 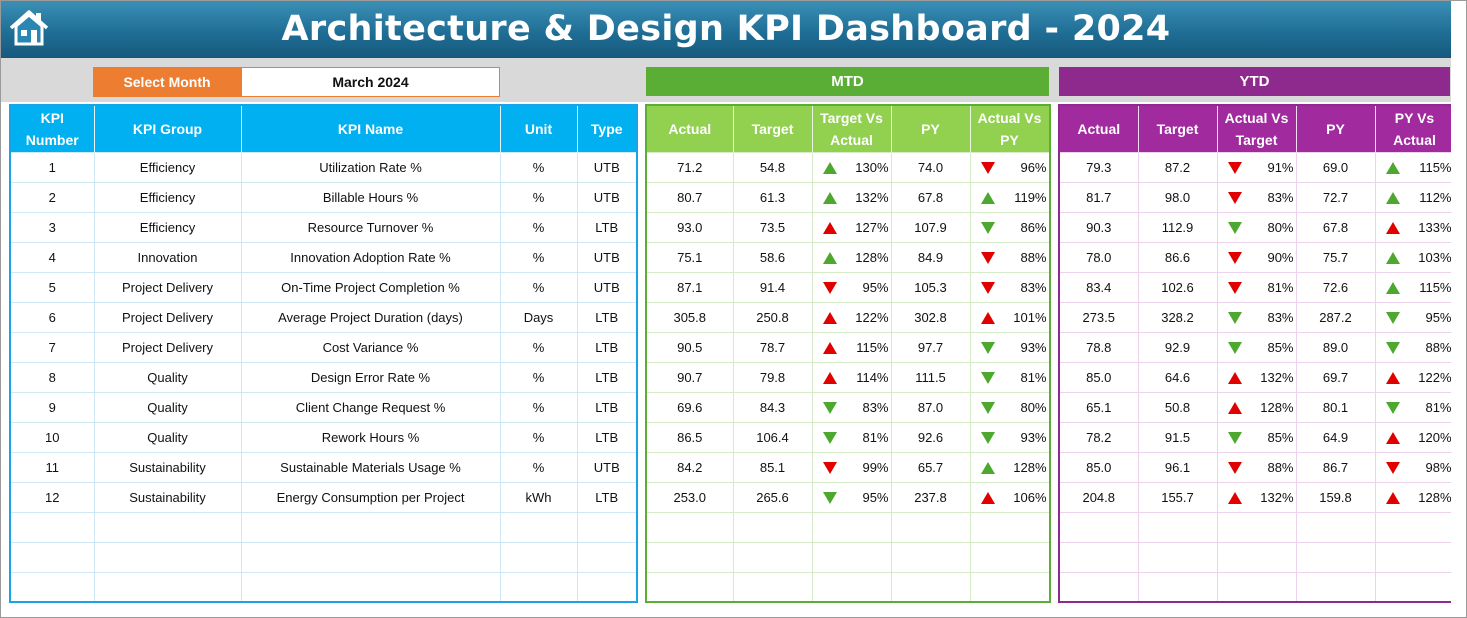 What do you see at coordinates (1280, 258) in the screenshot?
I see `percent-value: 90%` at bounding box center [1280, 258].